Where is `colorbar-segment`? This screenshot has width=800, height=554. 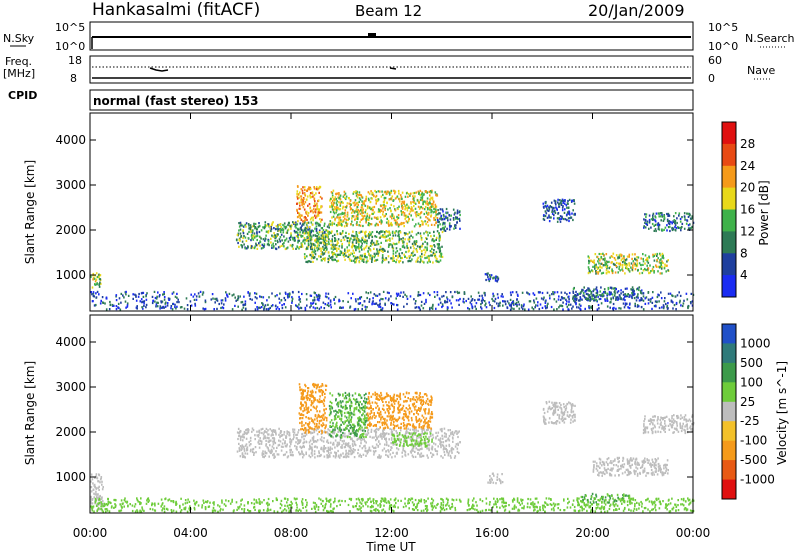
colorbar-segment is located at coordinates (729, 133).